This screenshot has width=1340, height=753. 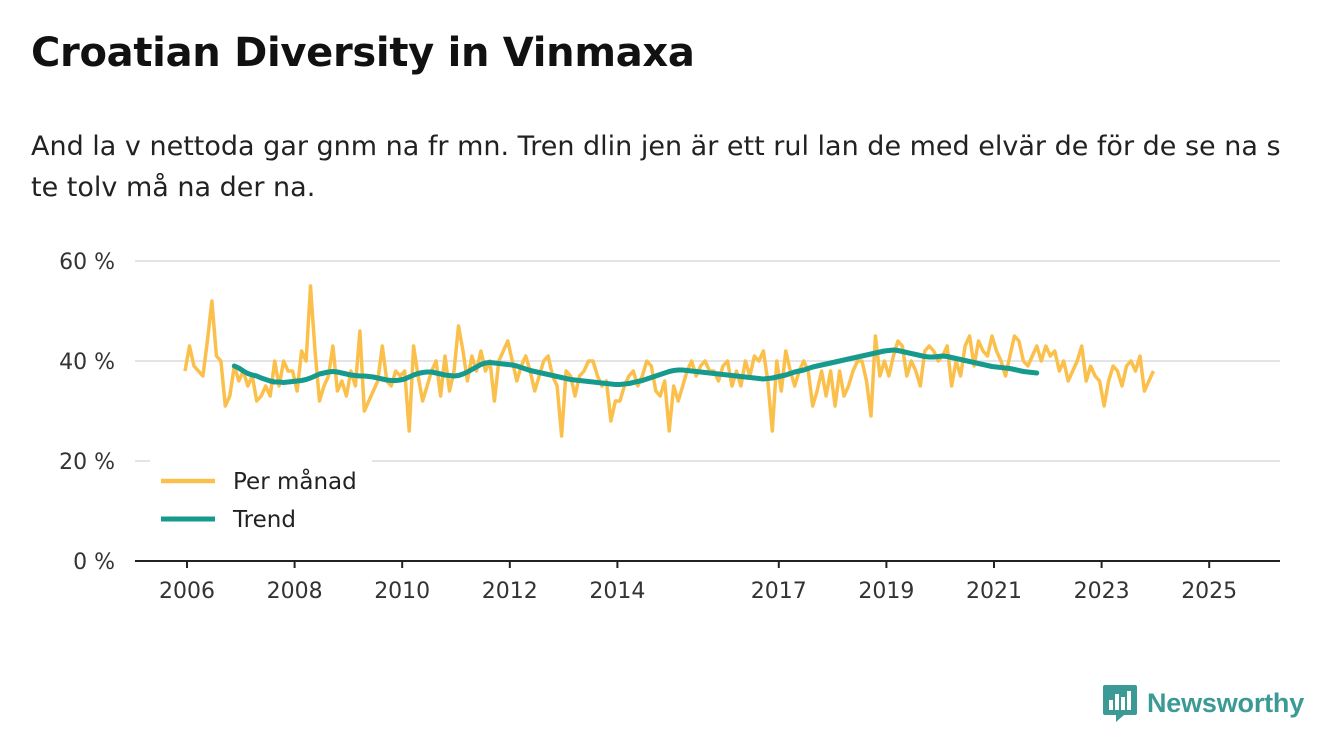 What do you see at coordinates (402, 591) in the screenshot?
I see `x-tick-label: 2010` at bounding box center [402, 591].